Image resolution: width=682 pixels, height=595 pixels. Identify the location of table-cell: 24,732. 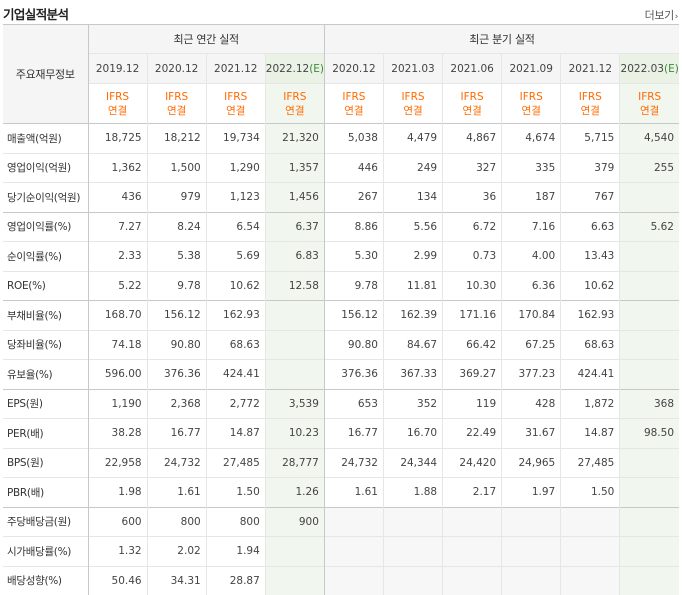
(353, 463).